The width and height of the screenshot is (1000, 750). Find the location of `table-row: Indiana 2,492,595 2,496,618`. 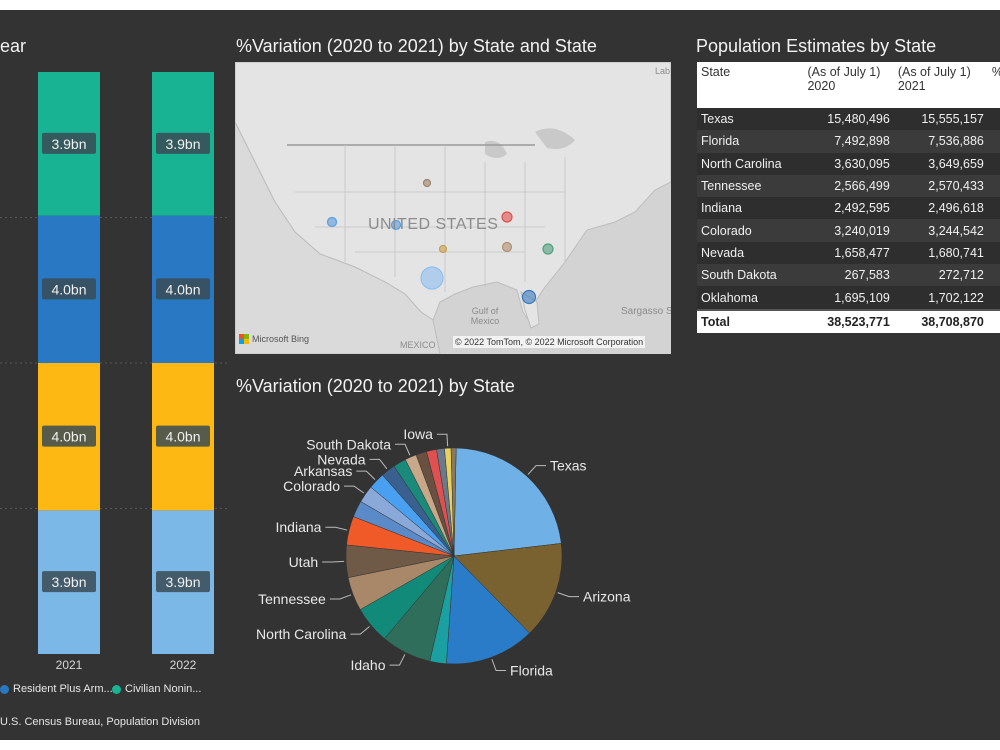

table-row: Indiana 2,492,595 2,496,618 is located at coordinates (848, 208).